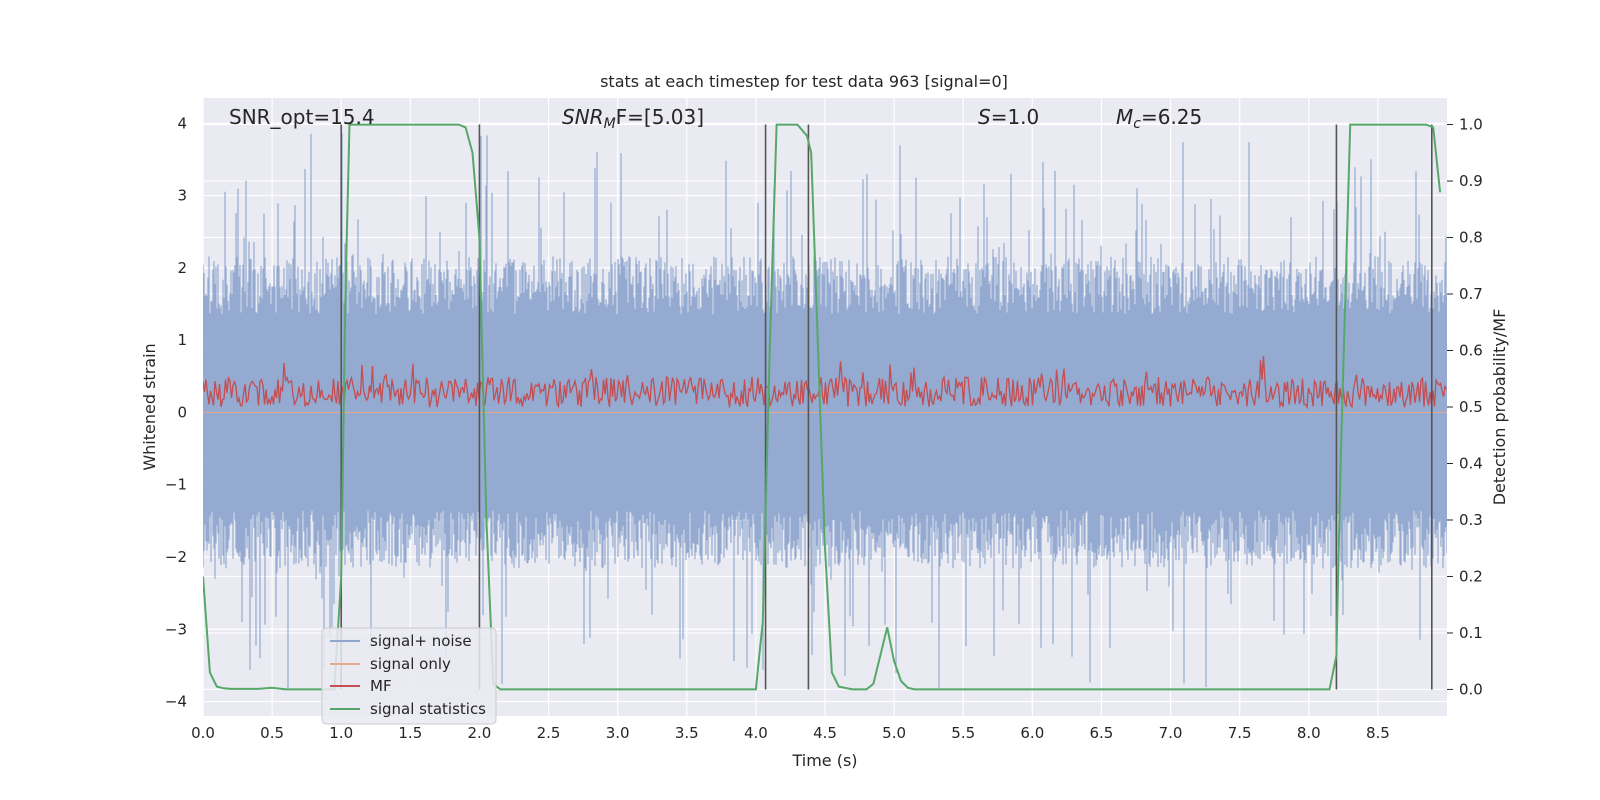  Describe the element at coordinates (1124, 117) in the screenshot. I see `annotation-mc-main: M` at that location.